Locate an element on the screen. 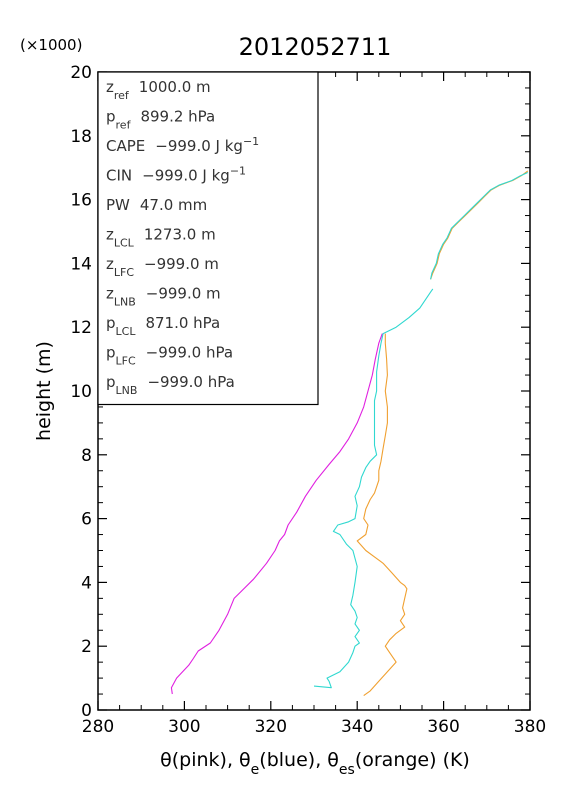 Image resolution: width=570 pixels, height=804 pixels. y-multiplier-label: (×1000) is located at coordinates (51, 45).